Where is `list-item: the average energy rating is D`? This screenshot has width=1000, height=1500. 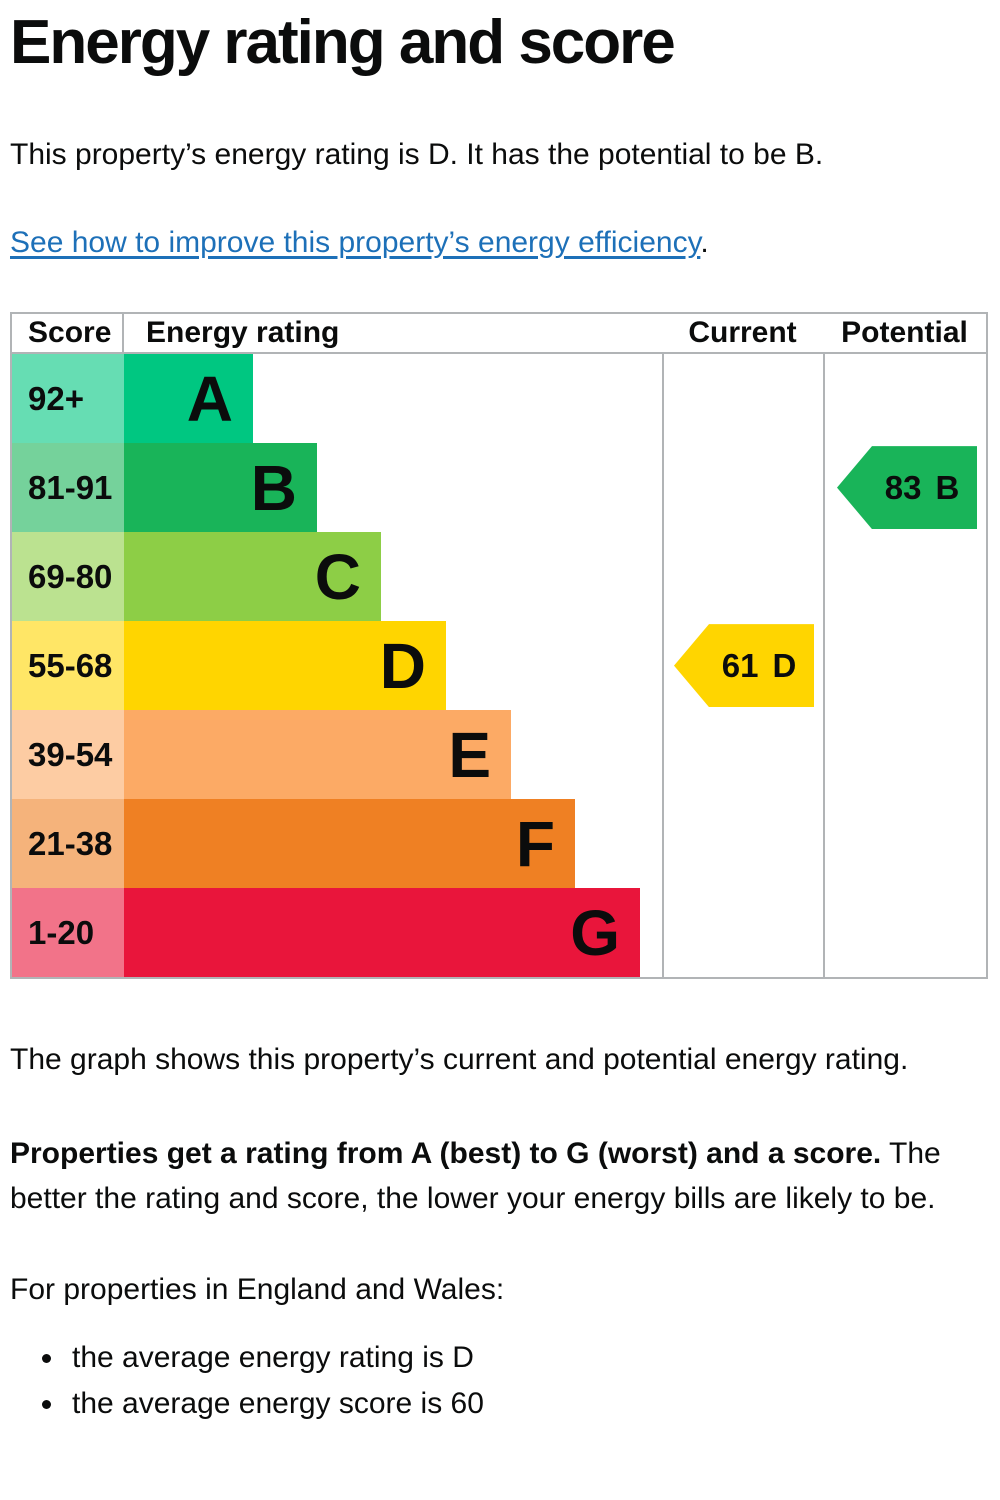 list-item: the average energy rating is D is located at coordinates (527, 1358).